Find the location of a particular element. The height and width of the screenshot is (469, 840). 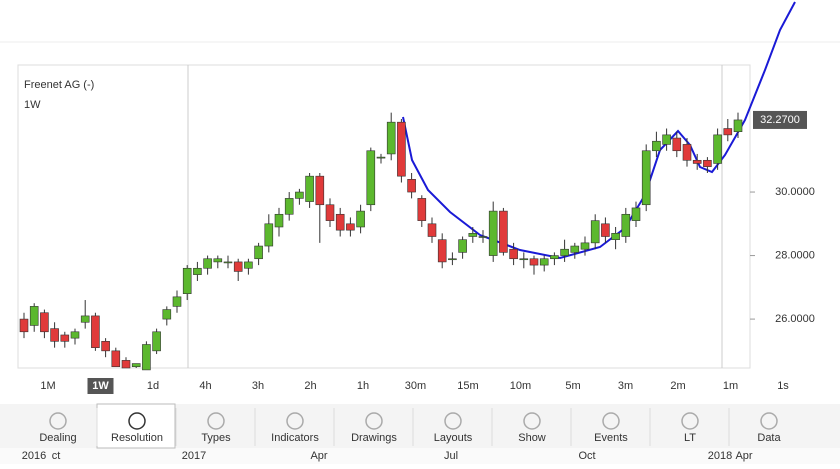

resolution-option: 2h is located at coordinates (310, 386).